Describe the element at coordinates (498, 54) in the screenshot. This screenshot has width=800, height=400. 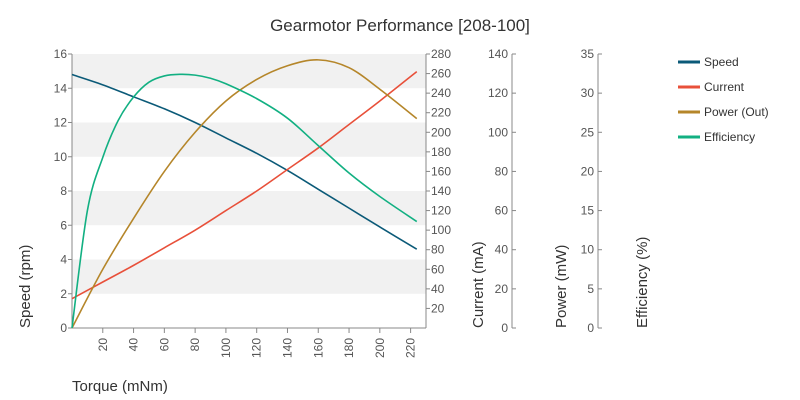
I see `power-tick-label: 140` at that location.